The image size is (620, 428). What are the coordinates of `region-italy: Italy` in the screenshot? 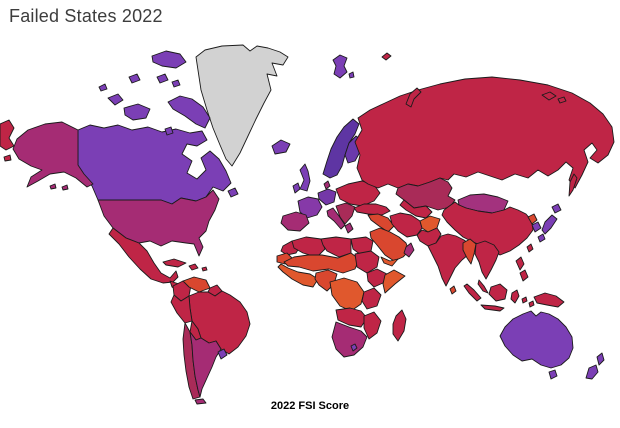 It's located at (336, 218).